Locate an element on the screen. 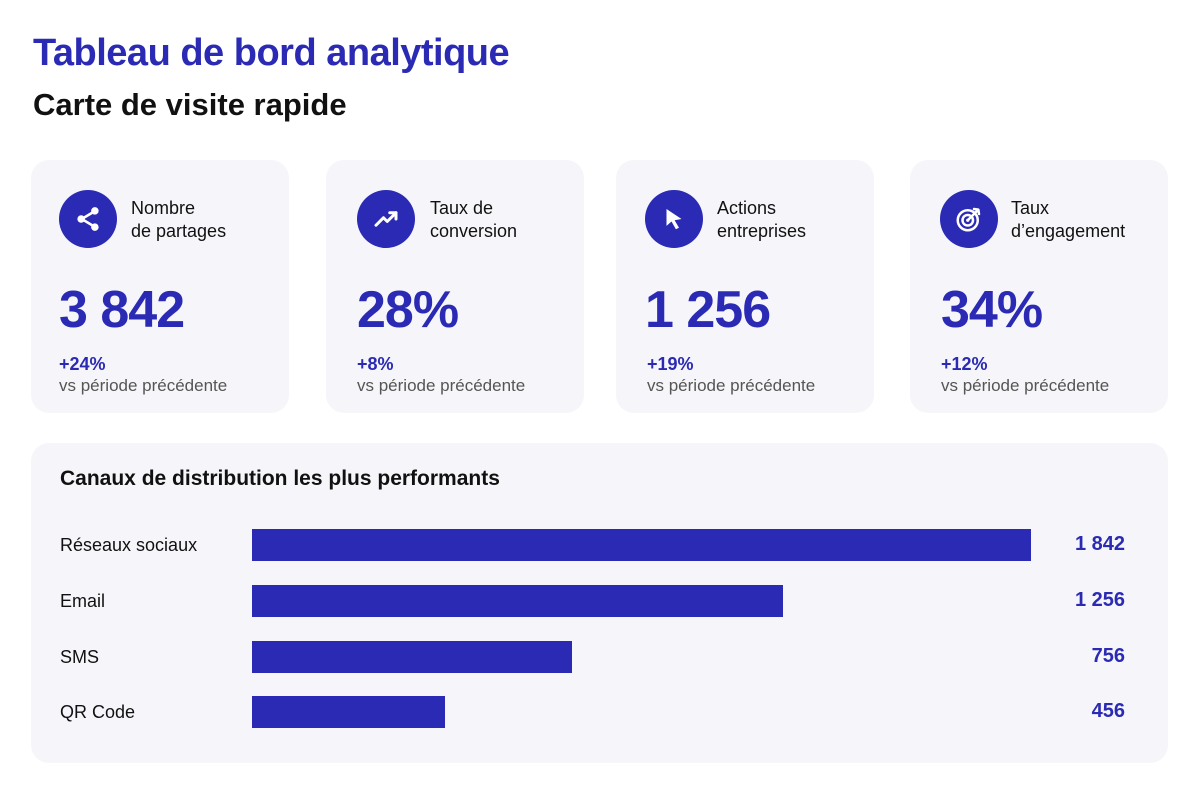 This screenshot has width=1200, height=800. kpi-label-line: conversion is located at coordinates (474, 231).